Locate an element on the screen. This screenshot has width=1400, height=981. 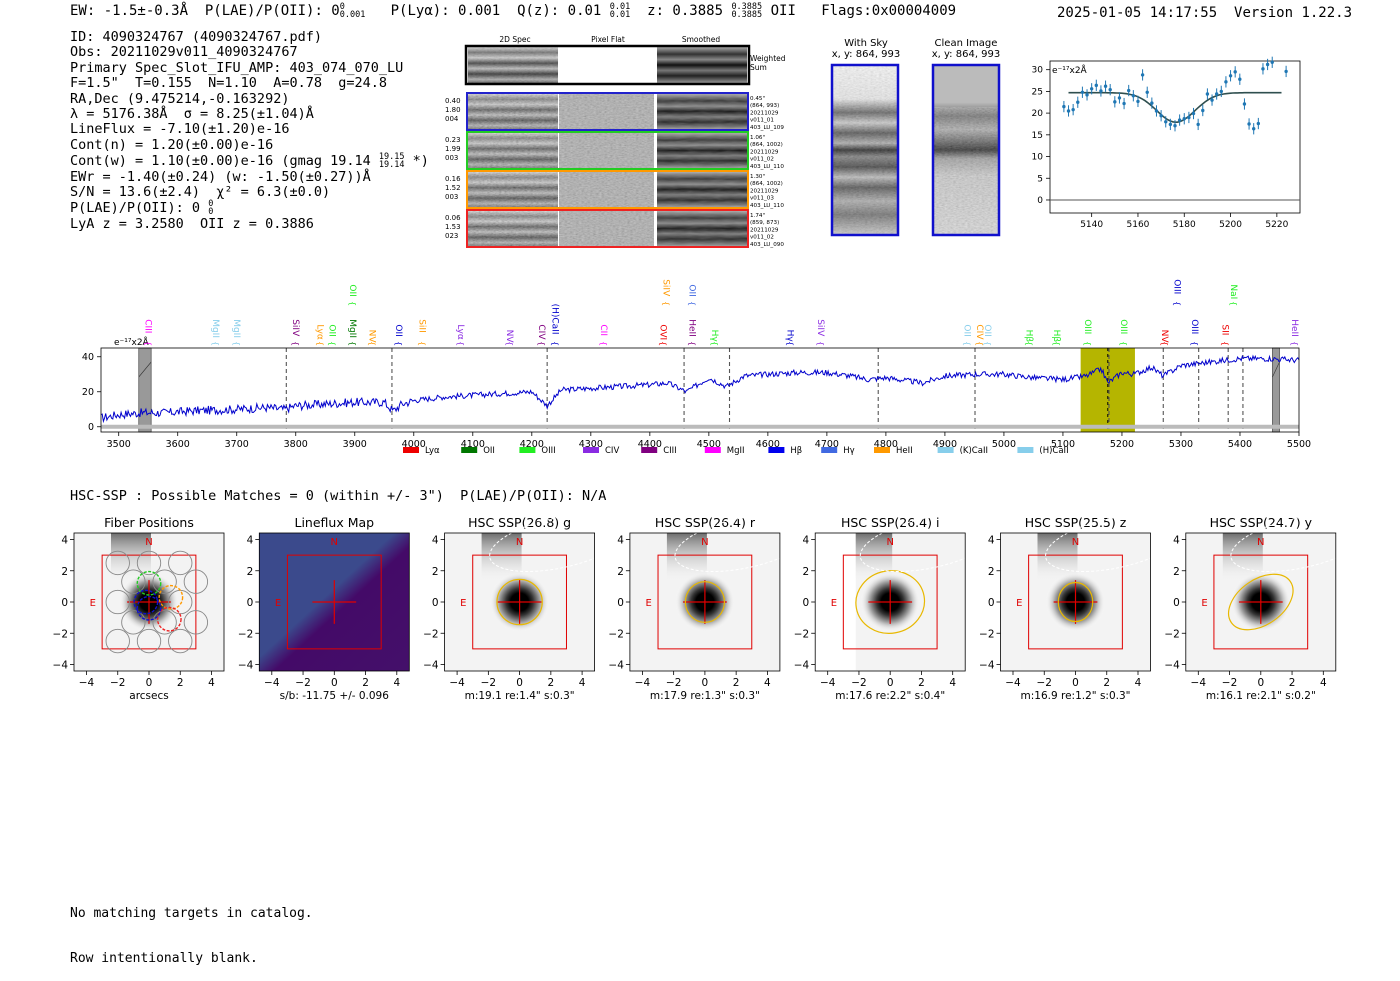
line-label: NV{ is located at coordinates (1164, 338).